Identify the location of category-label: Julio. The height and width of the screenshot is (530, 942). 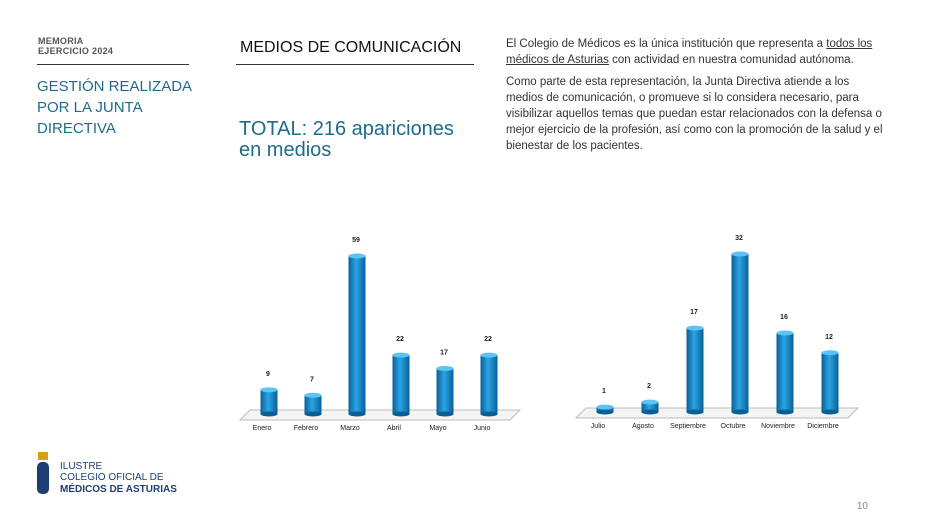
(598, 426).